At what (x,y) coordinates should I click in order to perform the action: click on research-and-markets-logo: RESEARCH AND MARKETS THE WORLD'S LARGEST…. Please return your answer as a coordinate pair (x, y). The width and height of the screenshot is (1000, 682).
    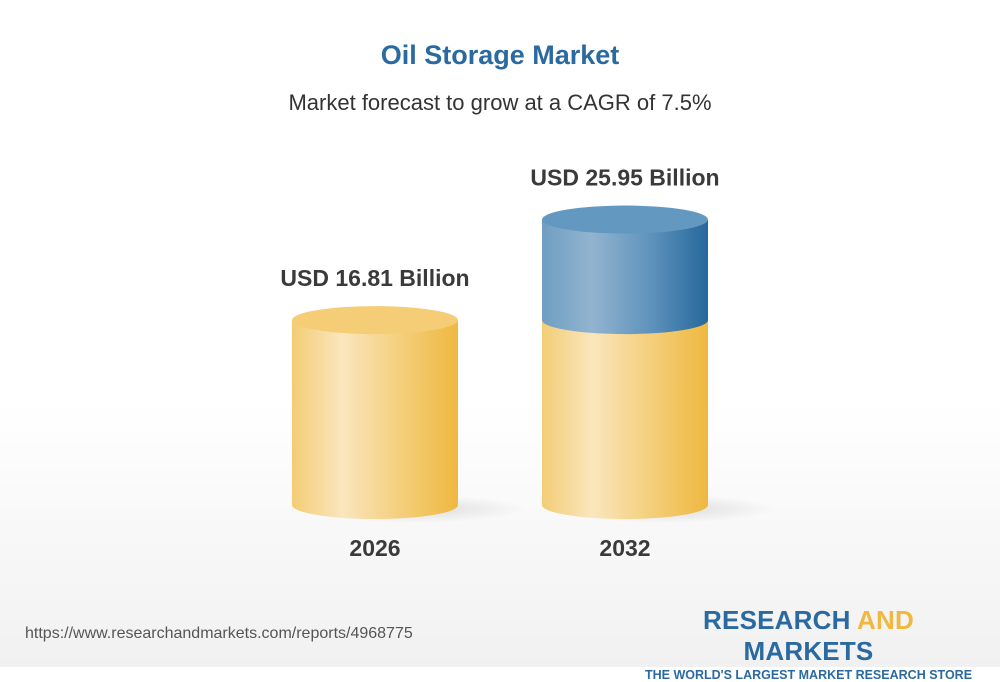
    Looking at the image, I should click on (808, 643).